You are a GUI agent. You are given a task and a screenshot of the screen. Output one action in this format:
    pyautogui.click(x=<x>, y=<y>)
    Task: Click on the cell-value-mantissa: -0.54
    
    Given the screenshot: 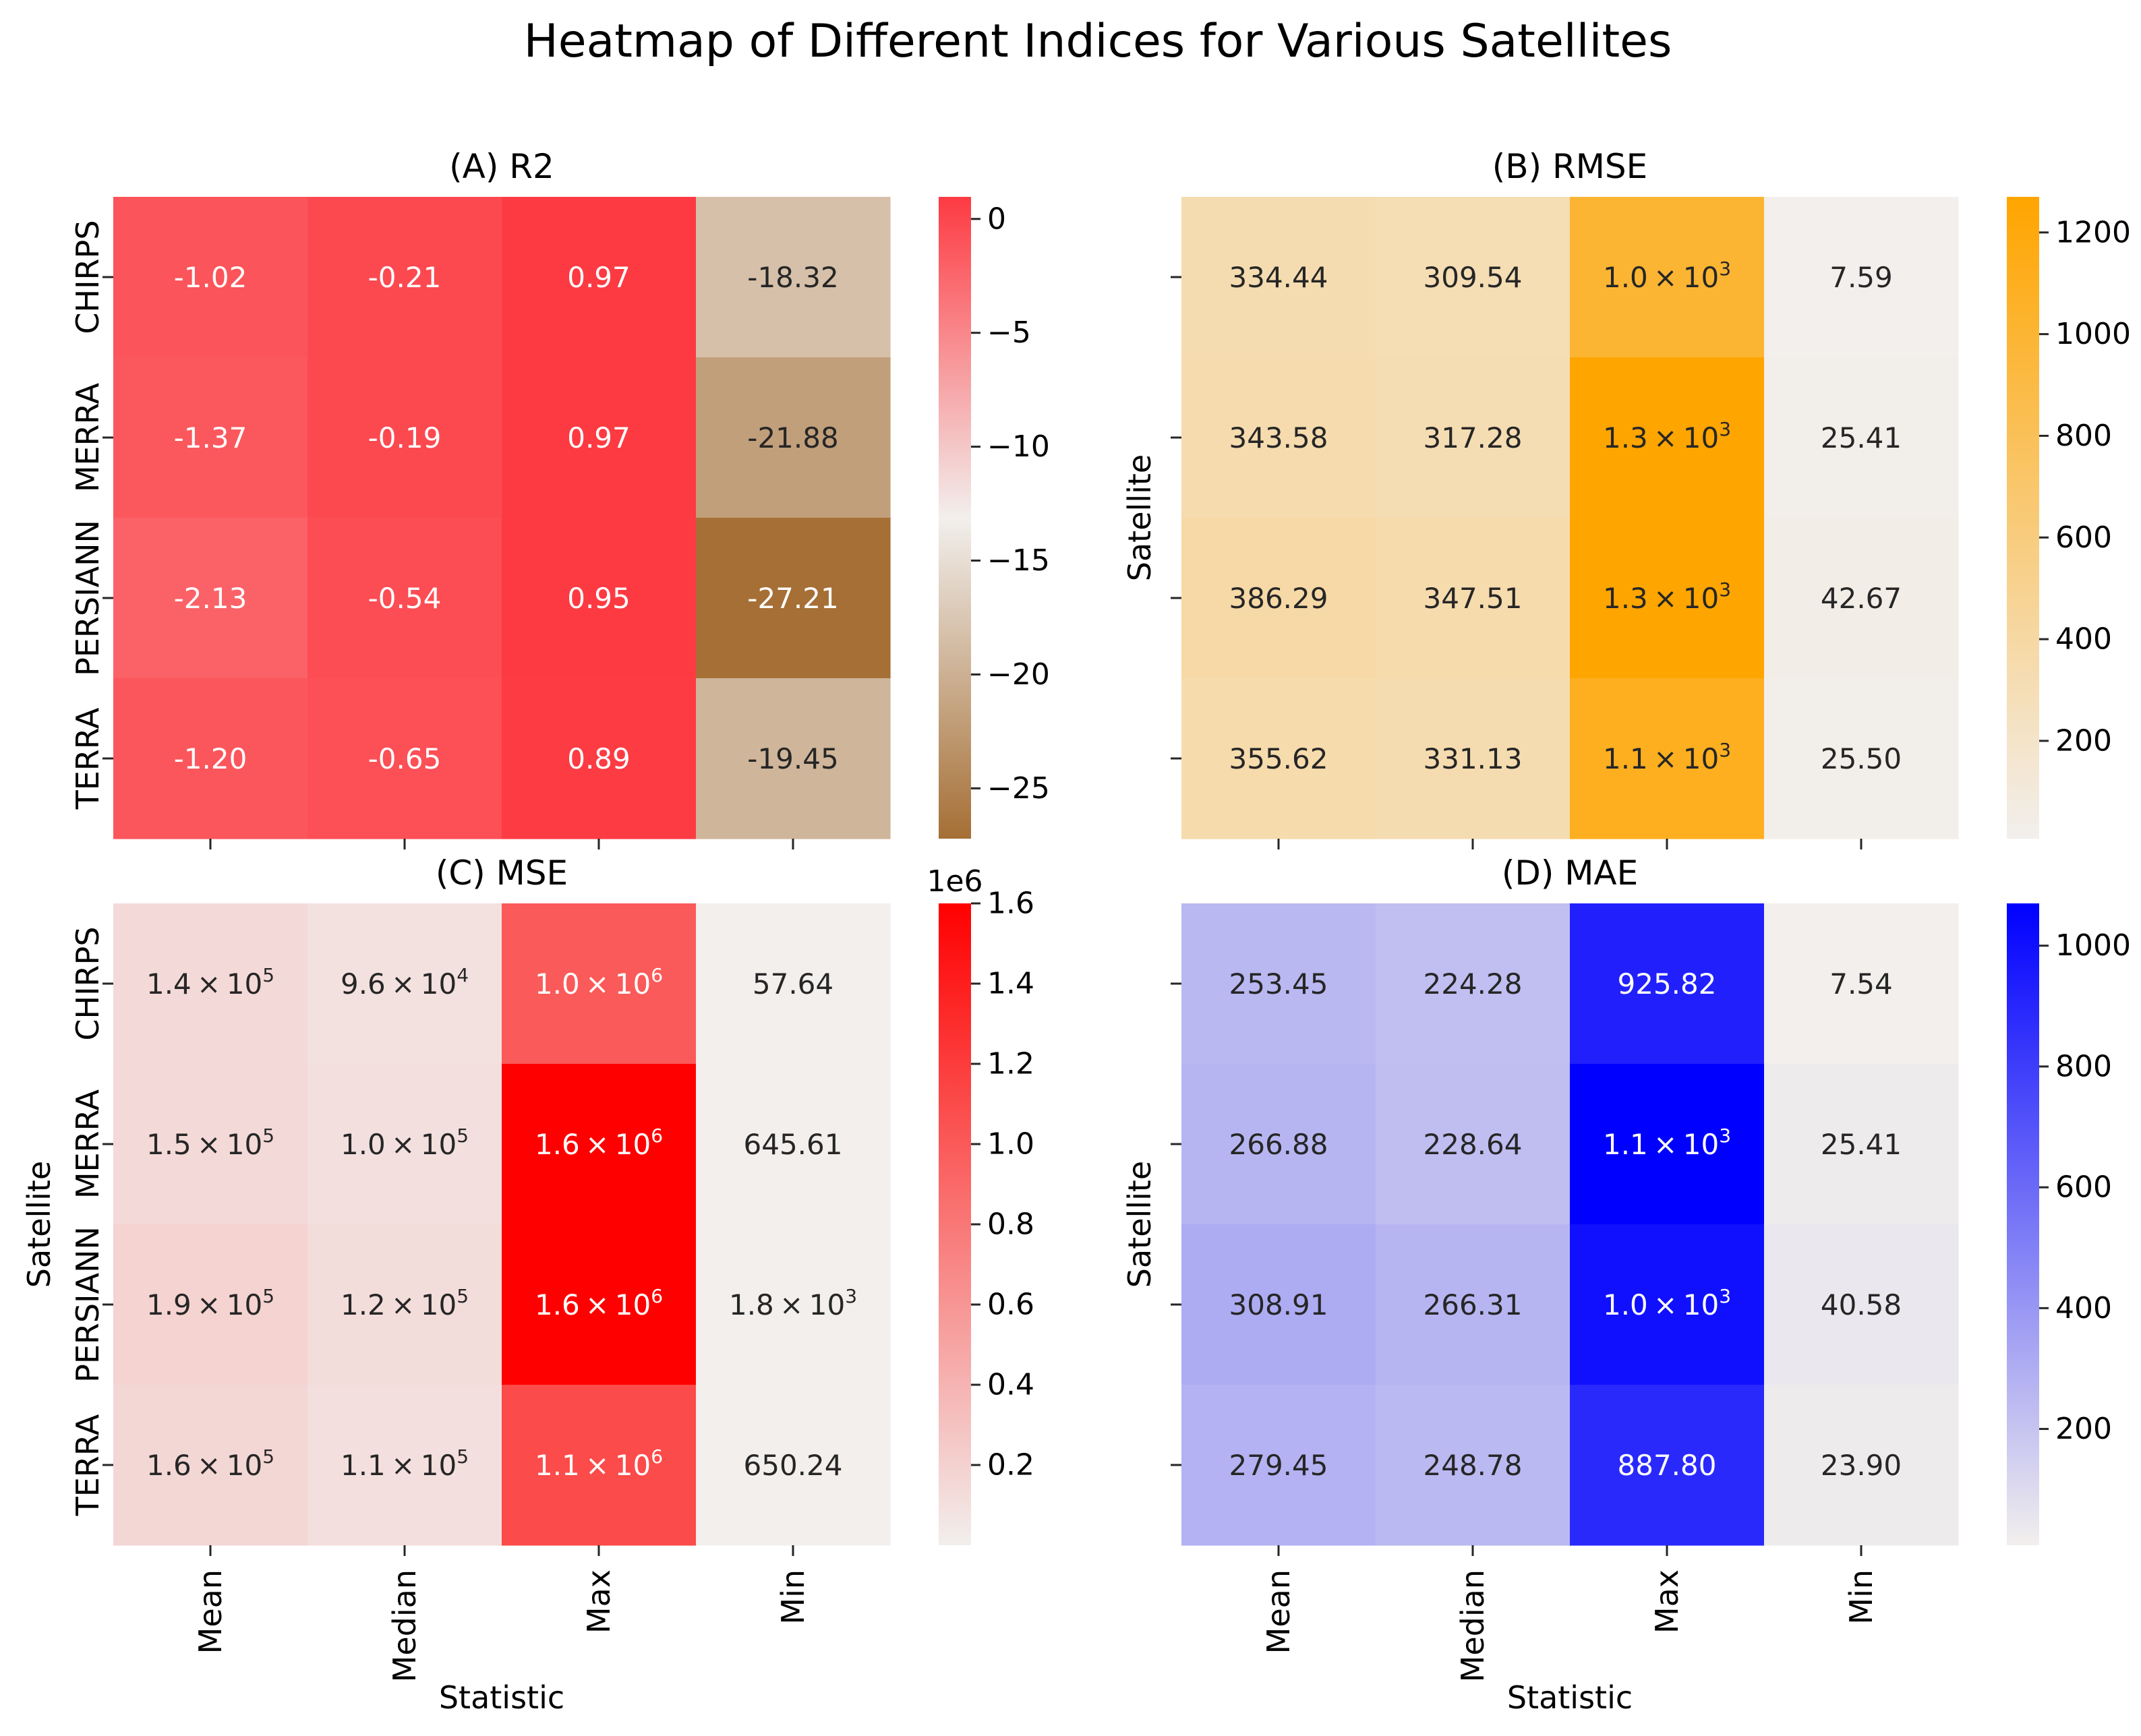 What is the action you would take?
    pyautogui.click(x=405, y=598)
    